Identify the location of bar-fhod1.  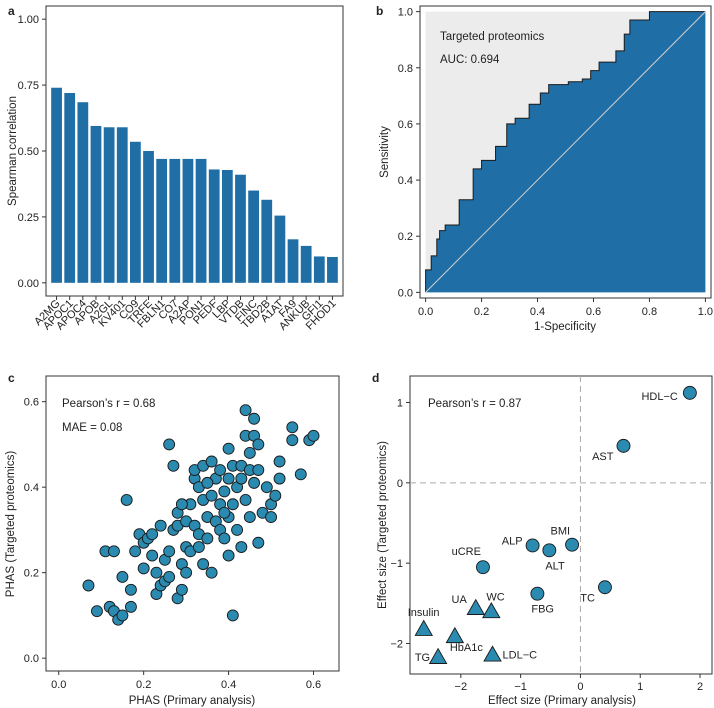
(332, 269).